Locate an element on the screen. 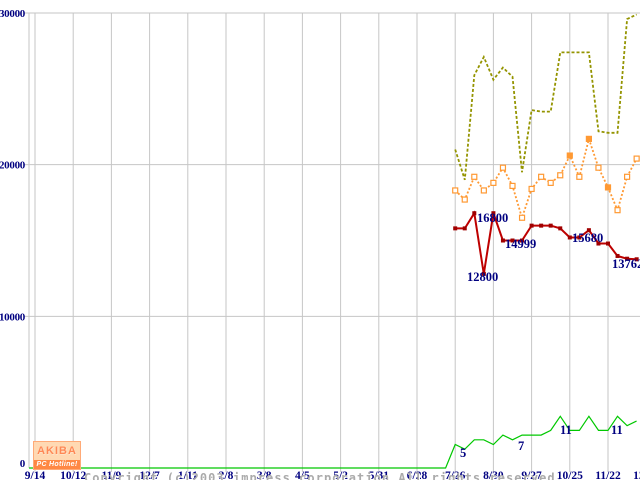 The height and width of the screenshot is (480, 640). value-label: 15680 is located at coordinates (587, 238).